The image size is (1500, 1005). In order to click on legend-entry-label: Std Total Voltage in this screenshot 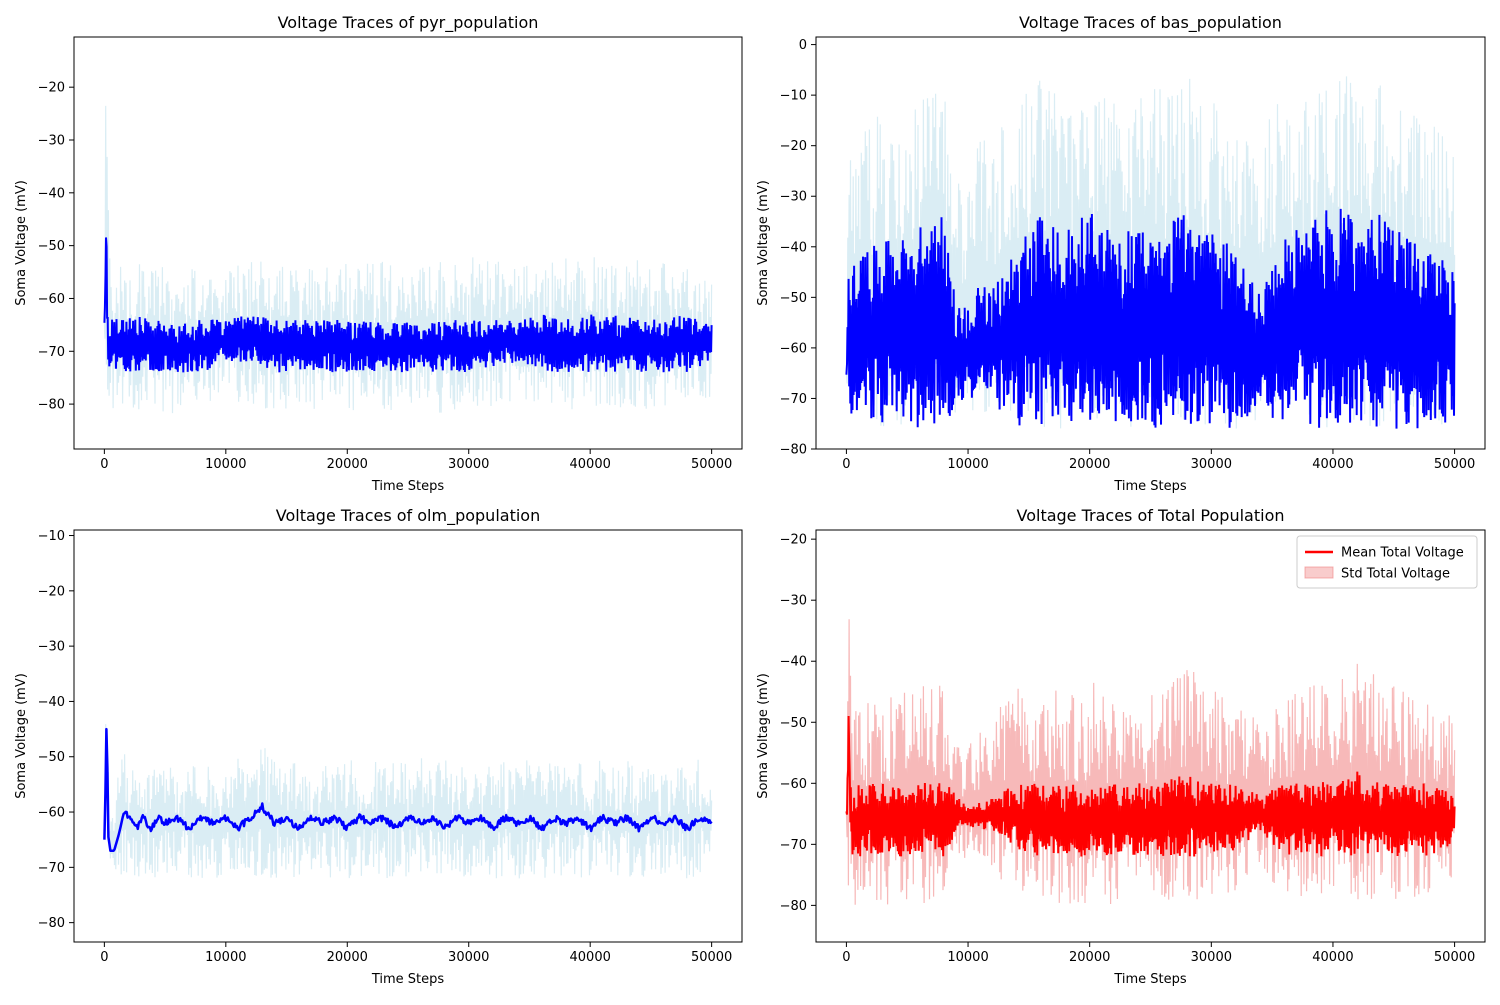, I will do `click(1395, 574)`.